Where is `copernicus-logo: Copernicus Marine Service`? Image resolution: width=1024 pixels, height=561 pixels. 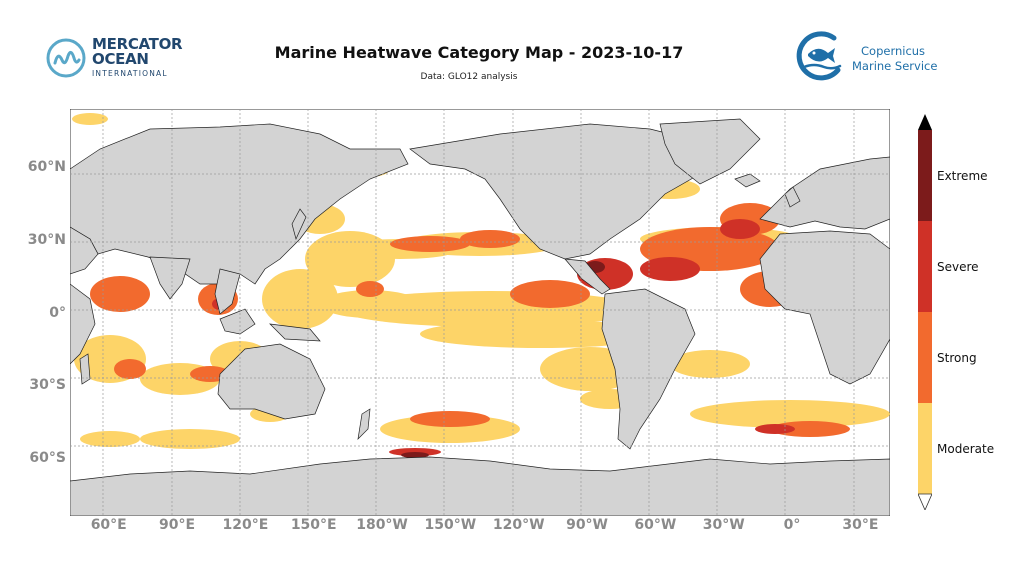 copernicus-logo: Copernicus Marine Service is located at coordinates (869, 56).